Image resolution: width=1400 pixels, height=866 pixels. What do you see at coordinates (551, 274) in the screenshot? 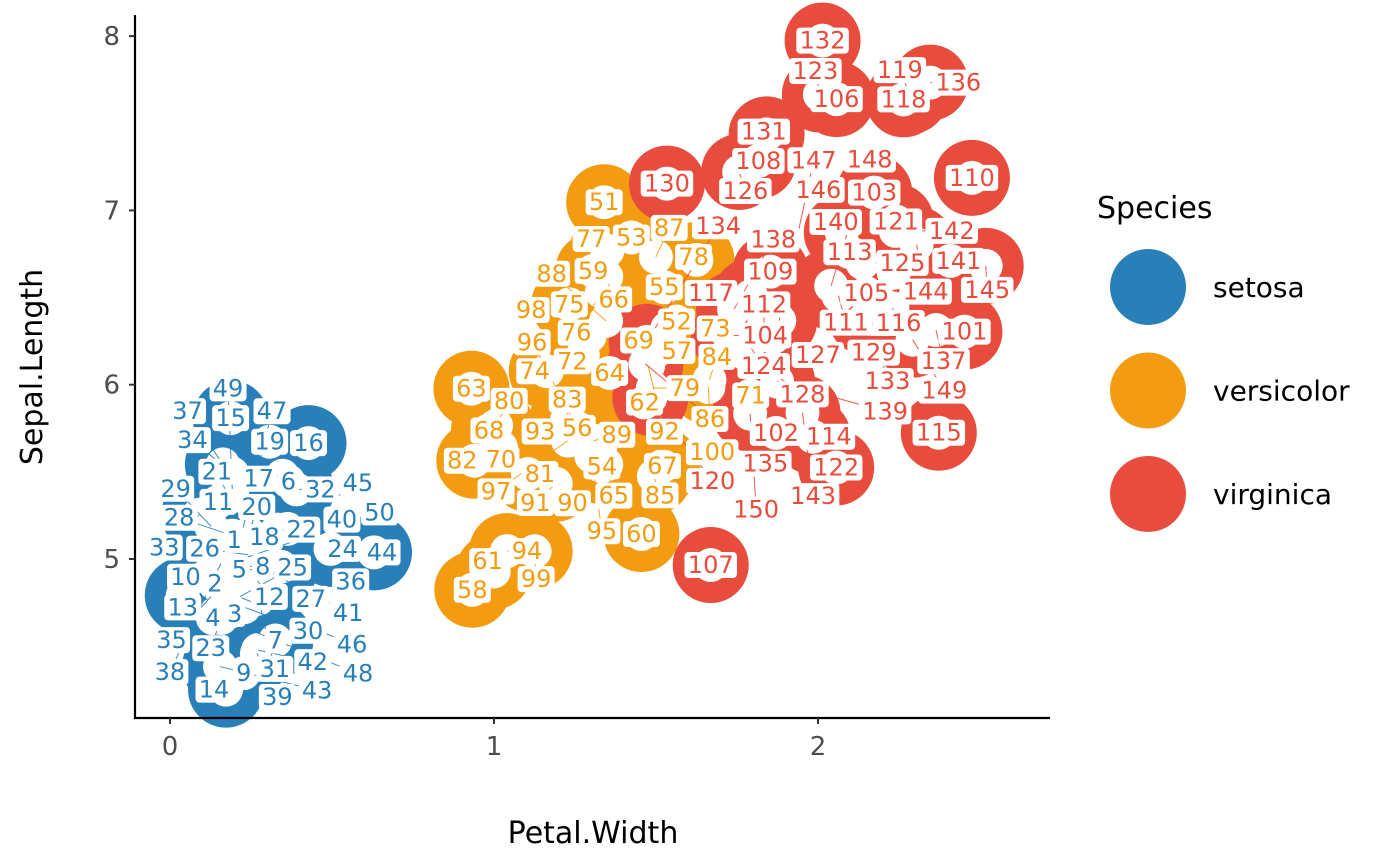
I see `point-label: 88` at bounding box center [551, 274].